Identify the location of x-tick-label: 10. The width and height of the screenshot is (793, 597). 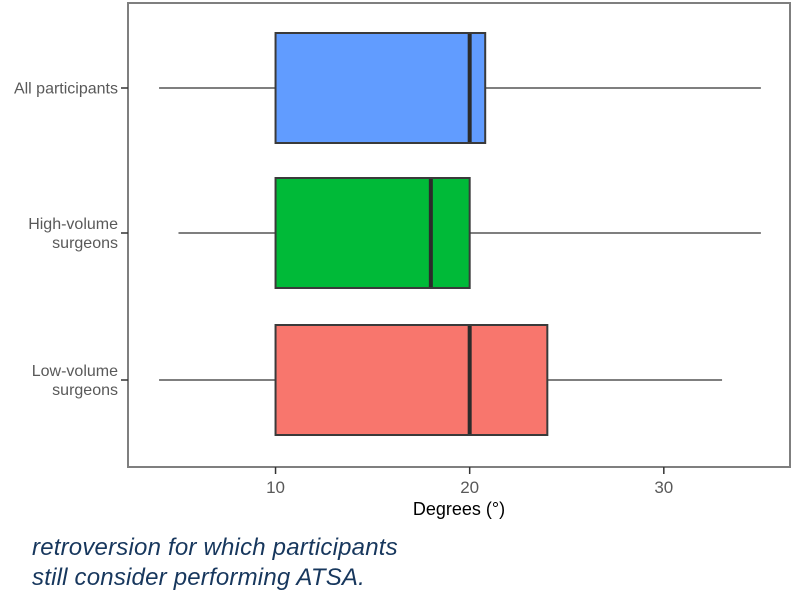
(275, 487).